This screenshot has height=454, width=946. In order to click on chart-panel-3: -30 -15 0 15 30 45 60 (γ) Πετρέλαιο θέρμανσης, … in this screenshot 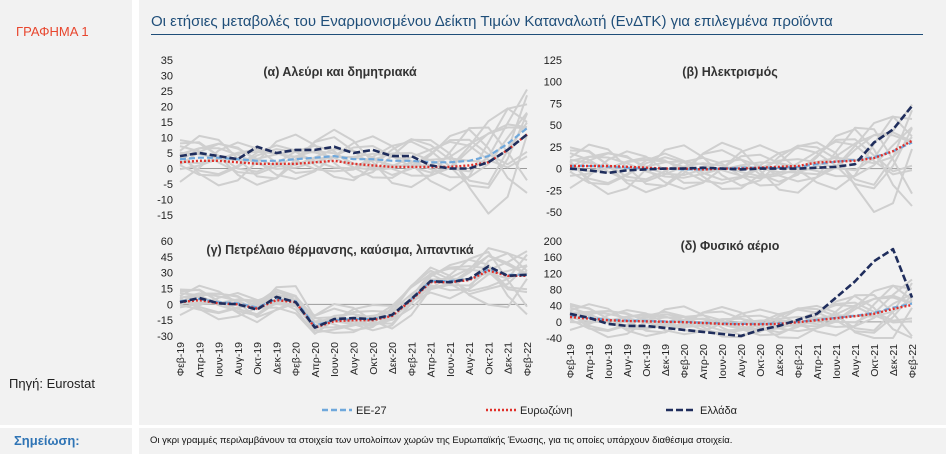, I will do `click(345, 306)`.